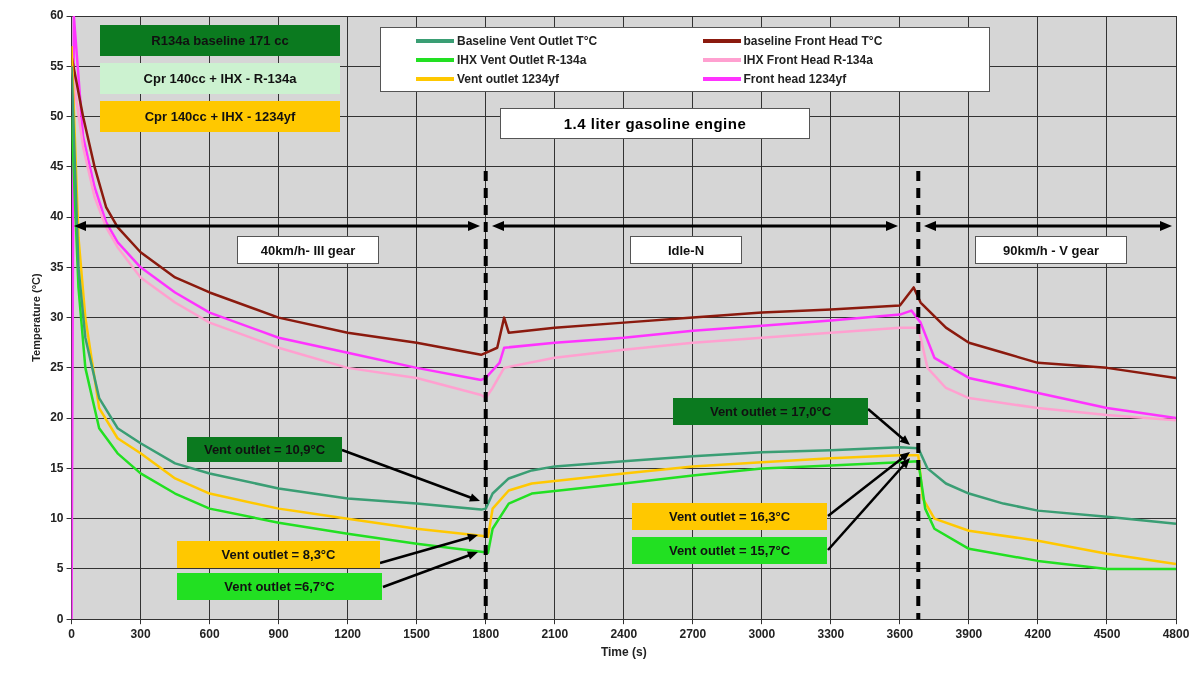  Describe the element at coordinates (770, 411) in the screenshot. I see `note-box: Vent outlet = 17,0°C` at that location.